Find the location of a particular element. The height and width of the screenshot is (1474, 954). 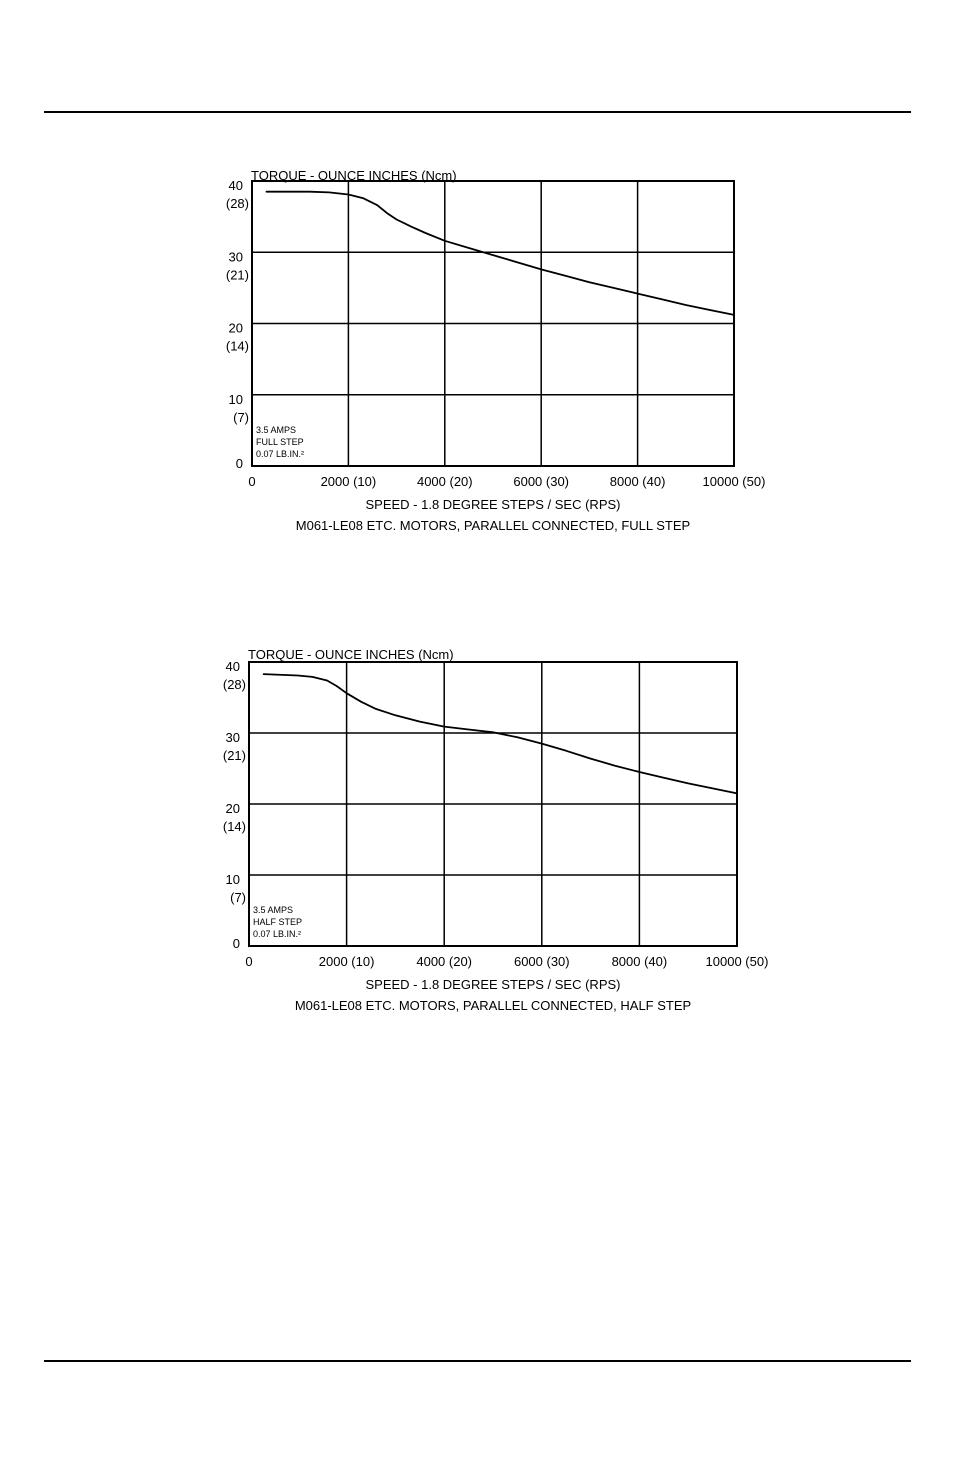

bottom-rule is located at coordinates (477, 1361).